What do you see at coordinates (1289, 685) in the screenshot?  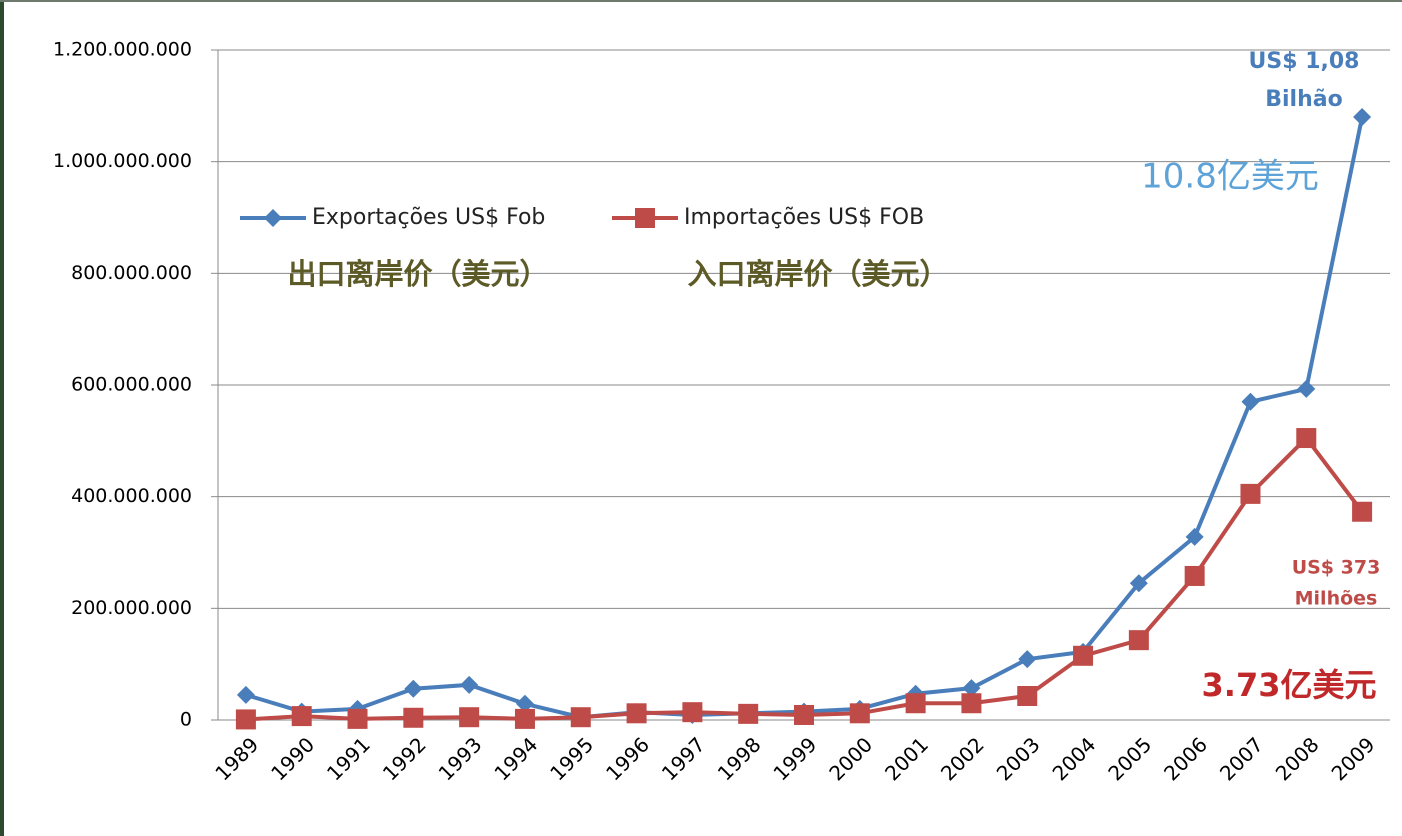 I see `annotation: 3.73亿美元` at bounding box center [1289, 685].